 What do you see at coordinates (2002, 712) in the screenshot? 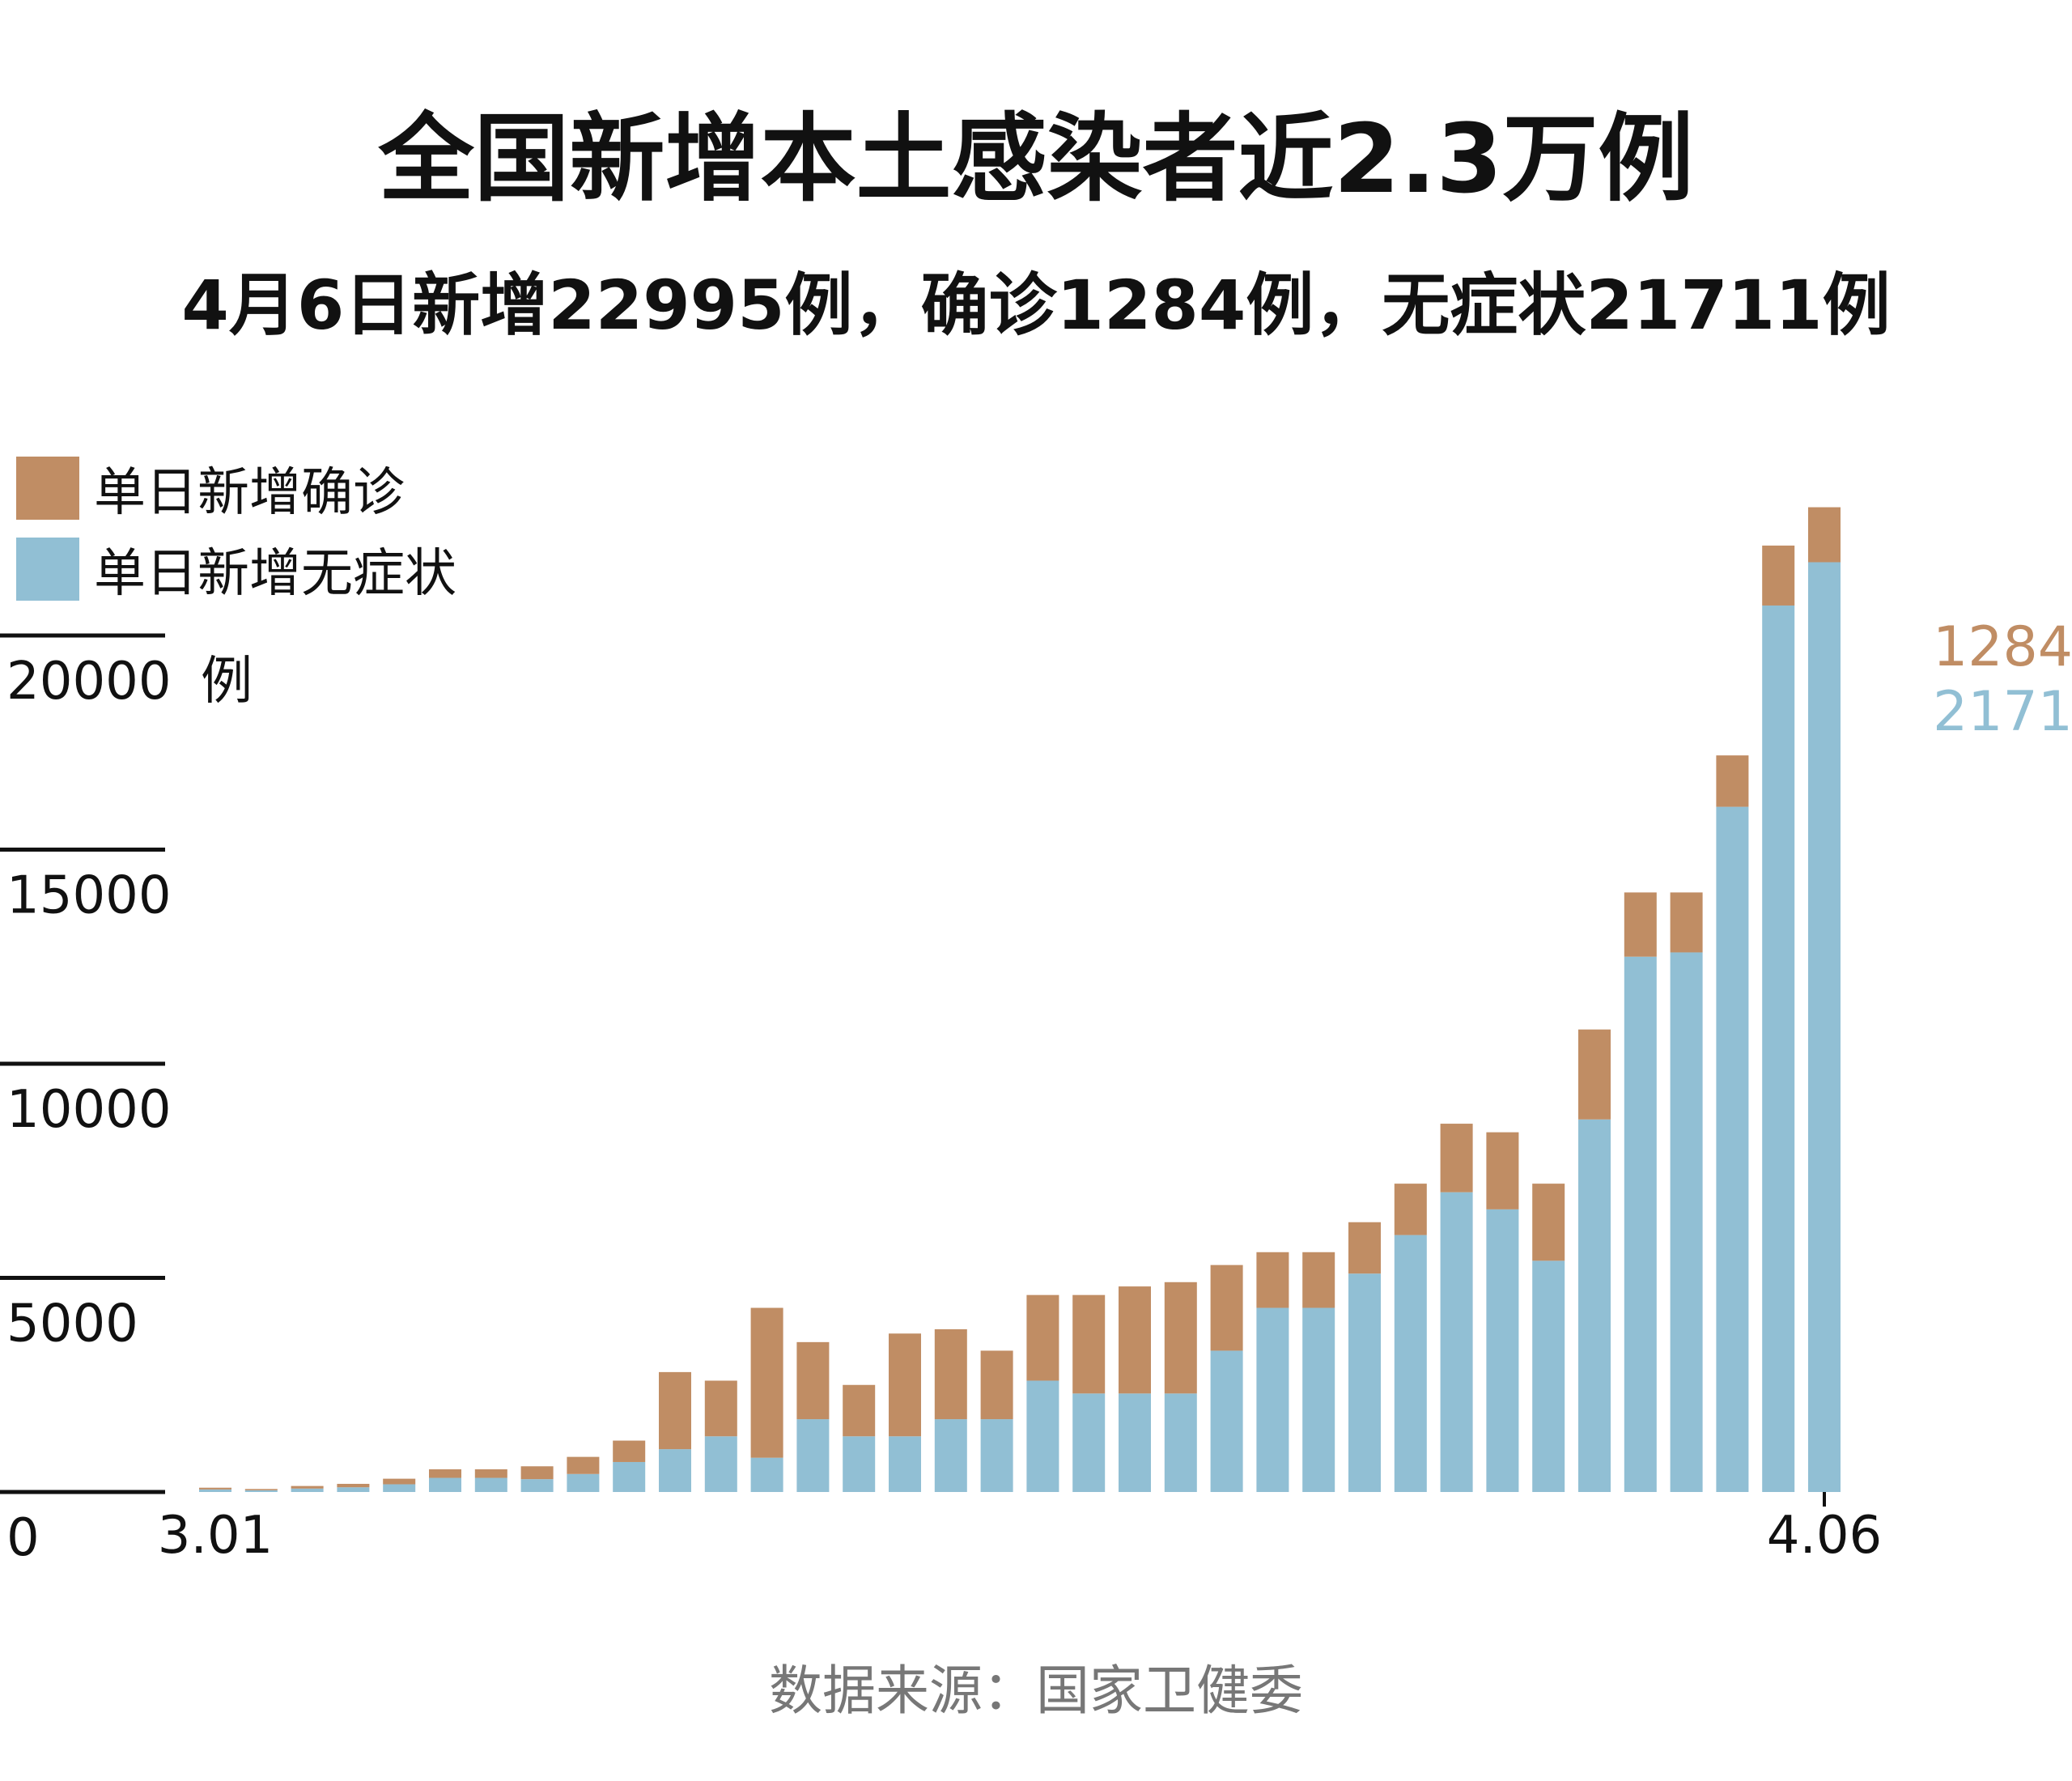
I see `end-label-asymptomatic: 21711` at bounding box center [2002, 712].